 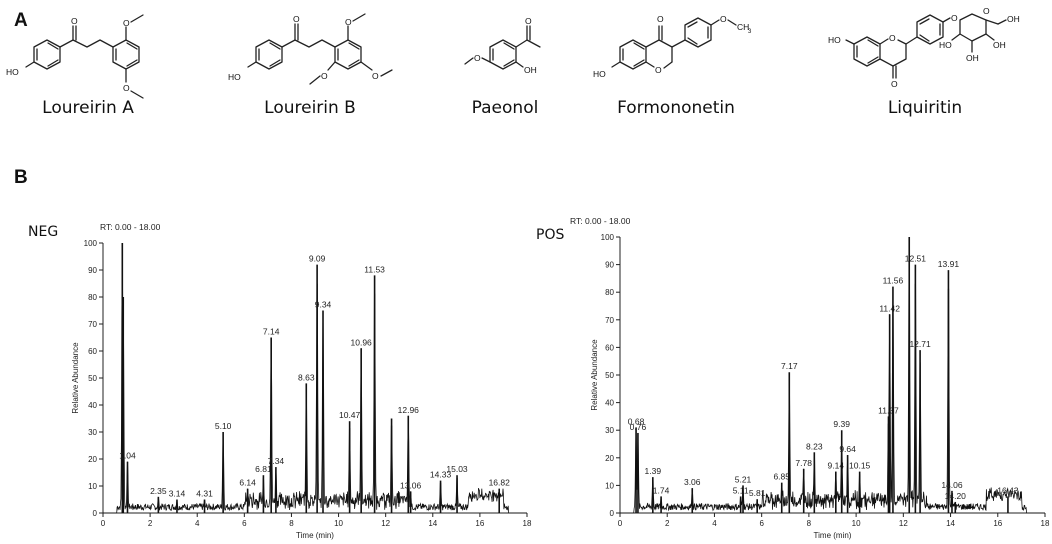 I want to click on peak-label: 13.91, so click(x=949, y=264).